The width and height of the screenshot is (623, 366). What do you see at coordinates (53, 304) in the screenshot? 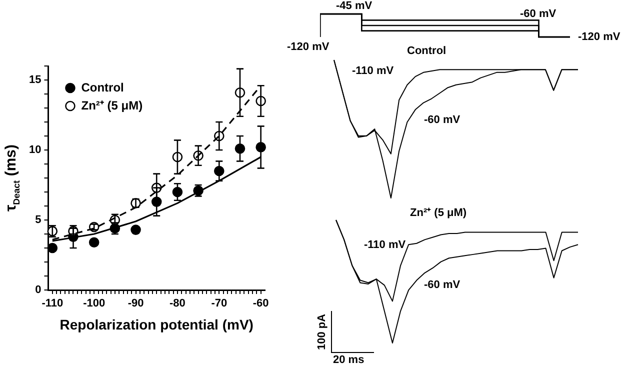
I see `x-tick-label: -110` at bounding box center [53, 304].